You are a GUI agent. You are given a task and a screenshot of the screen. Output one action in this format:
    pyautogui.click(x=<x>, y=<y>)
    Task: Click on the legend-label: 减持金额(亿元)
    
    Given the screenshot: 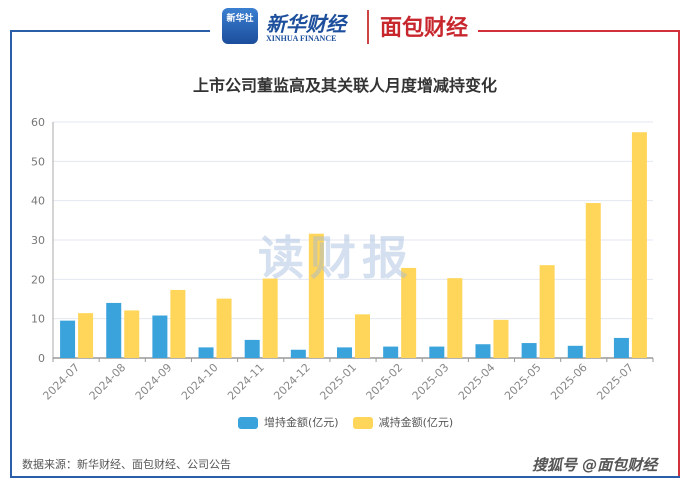 What is the action you would take?
    pyautogui.click(x=416, y=422)
    